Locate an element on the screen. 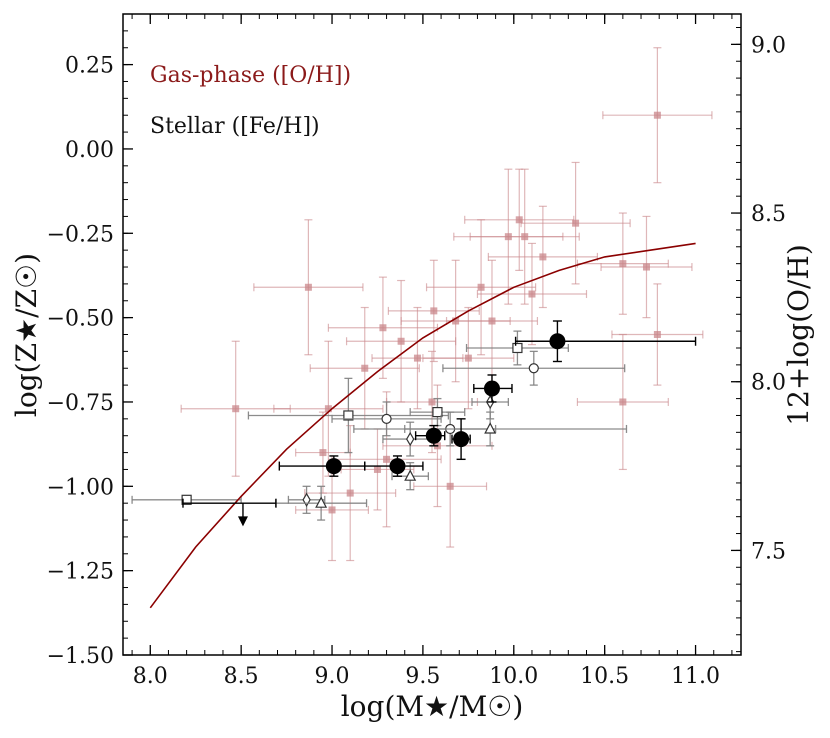 The width and height of the screenshot is (830, 738). legend-gas-phase: Gas-phase ([O/H]) is located at coordinates (250, 75).